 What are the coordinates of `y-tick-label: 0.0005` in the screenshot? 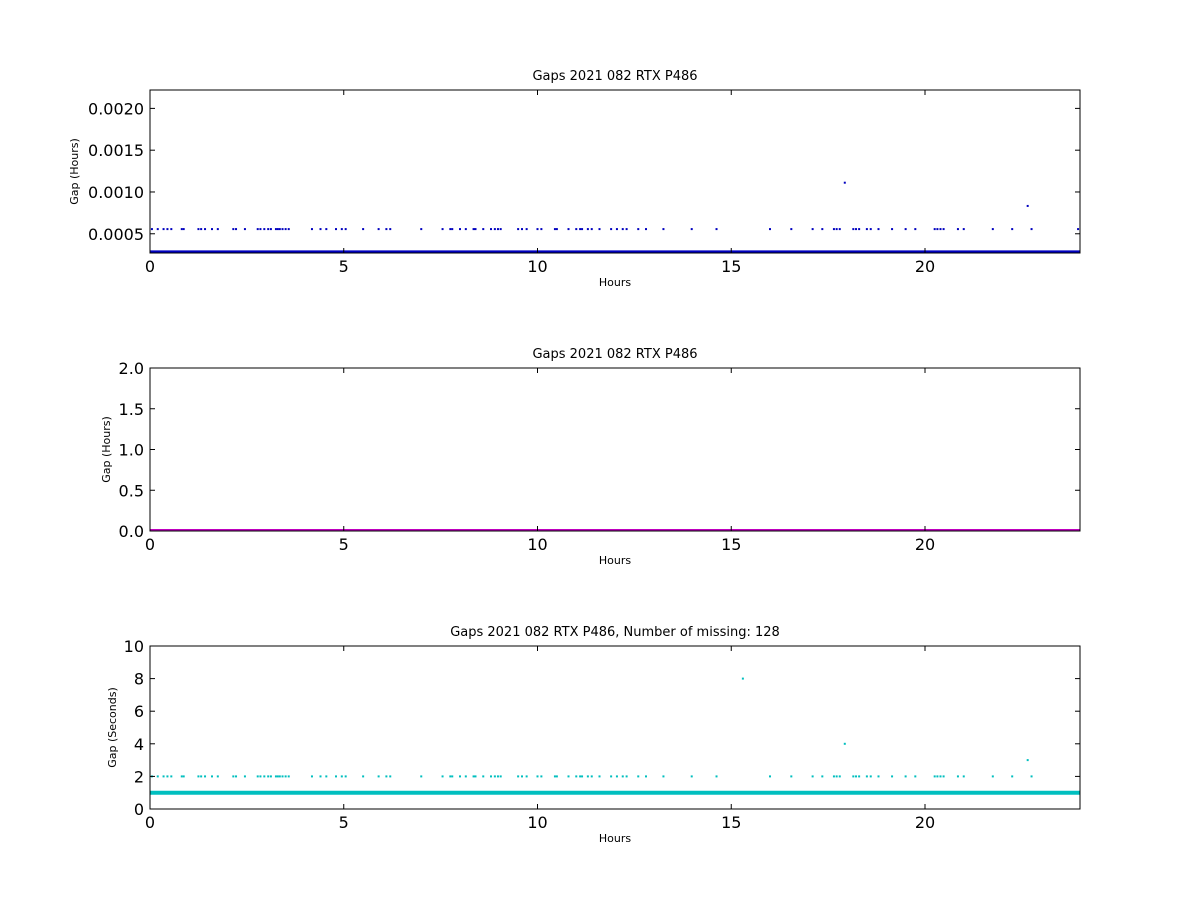 It's located at (116, 234).